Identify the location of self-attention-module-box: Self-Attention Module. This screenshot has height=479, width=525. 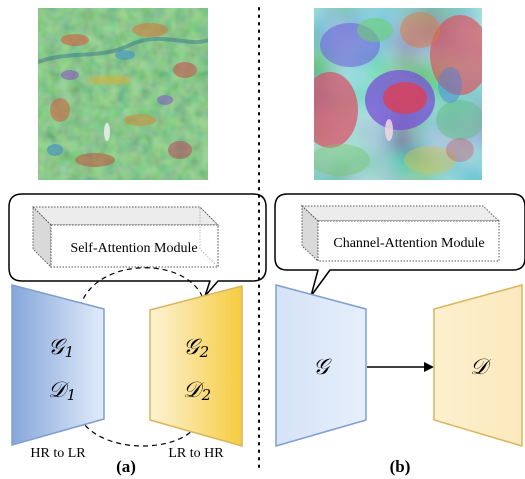
(125, 237).